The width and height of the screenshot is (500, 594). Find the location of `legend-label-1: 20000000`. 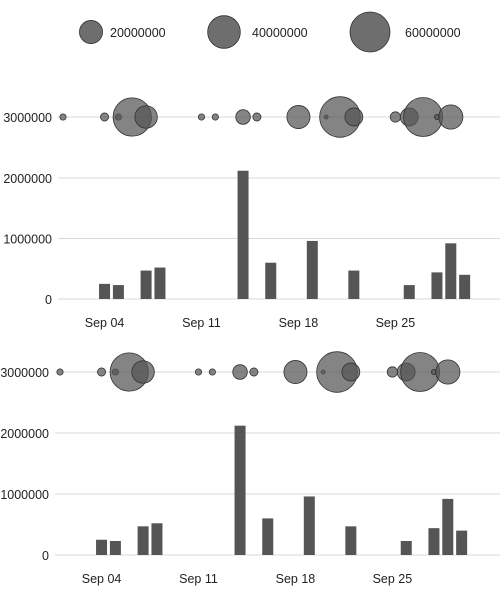

legend-label-1: 20000000 is located at coordinates (138, 33).